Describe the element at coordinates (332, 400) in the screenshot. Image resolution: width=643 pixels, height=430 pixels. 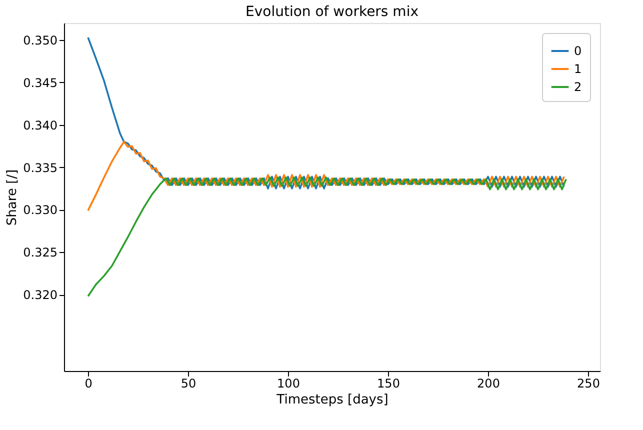
I see `x-axis-title: Timesteps [days]` at that location.